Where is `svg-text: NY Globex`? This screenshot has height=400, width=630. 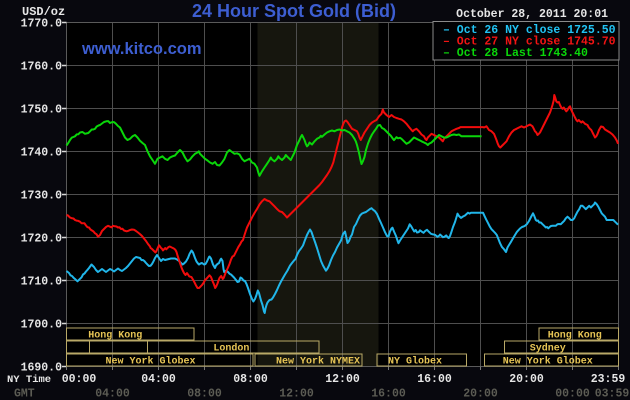
svg-text: NY Globex is located at coordinates (415, 361).